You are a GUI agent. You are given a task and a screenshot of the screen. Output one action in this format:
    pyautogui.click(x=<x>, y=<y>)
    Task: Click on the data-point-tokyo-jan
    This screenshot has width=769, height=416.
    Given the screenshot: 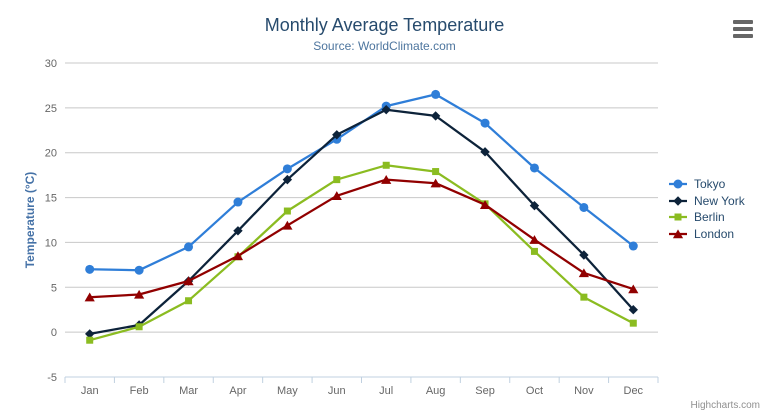 What is the action you would take?
    pyautogui.click(x=90, y=269)
    